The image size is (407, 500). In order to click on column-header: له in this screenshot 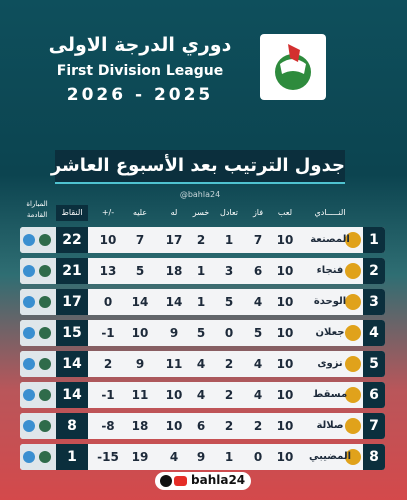, I will do `click(174, 212)`.